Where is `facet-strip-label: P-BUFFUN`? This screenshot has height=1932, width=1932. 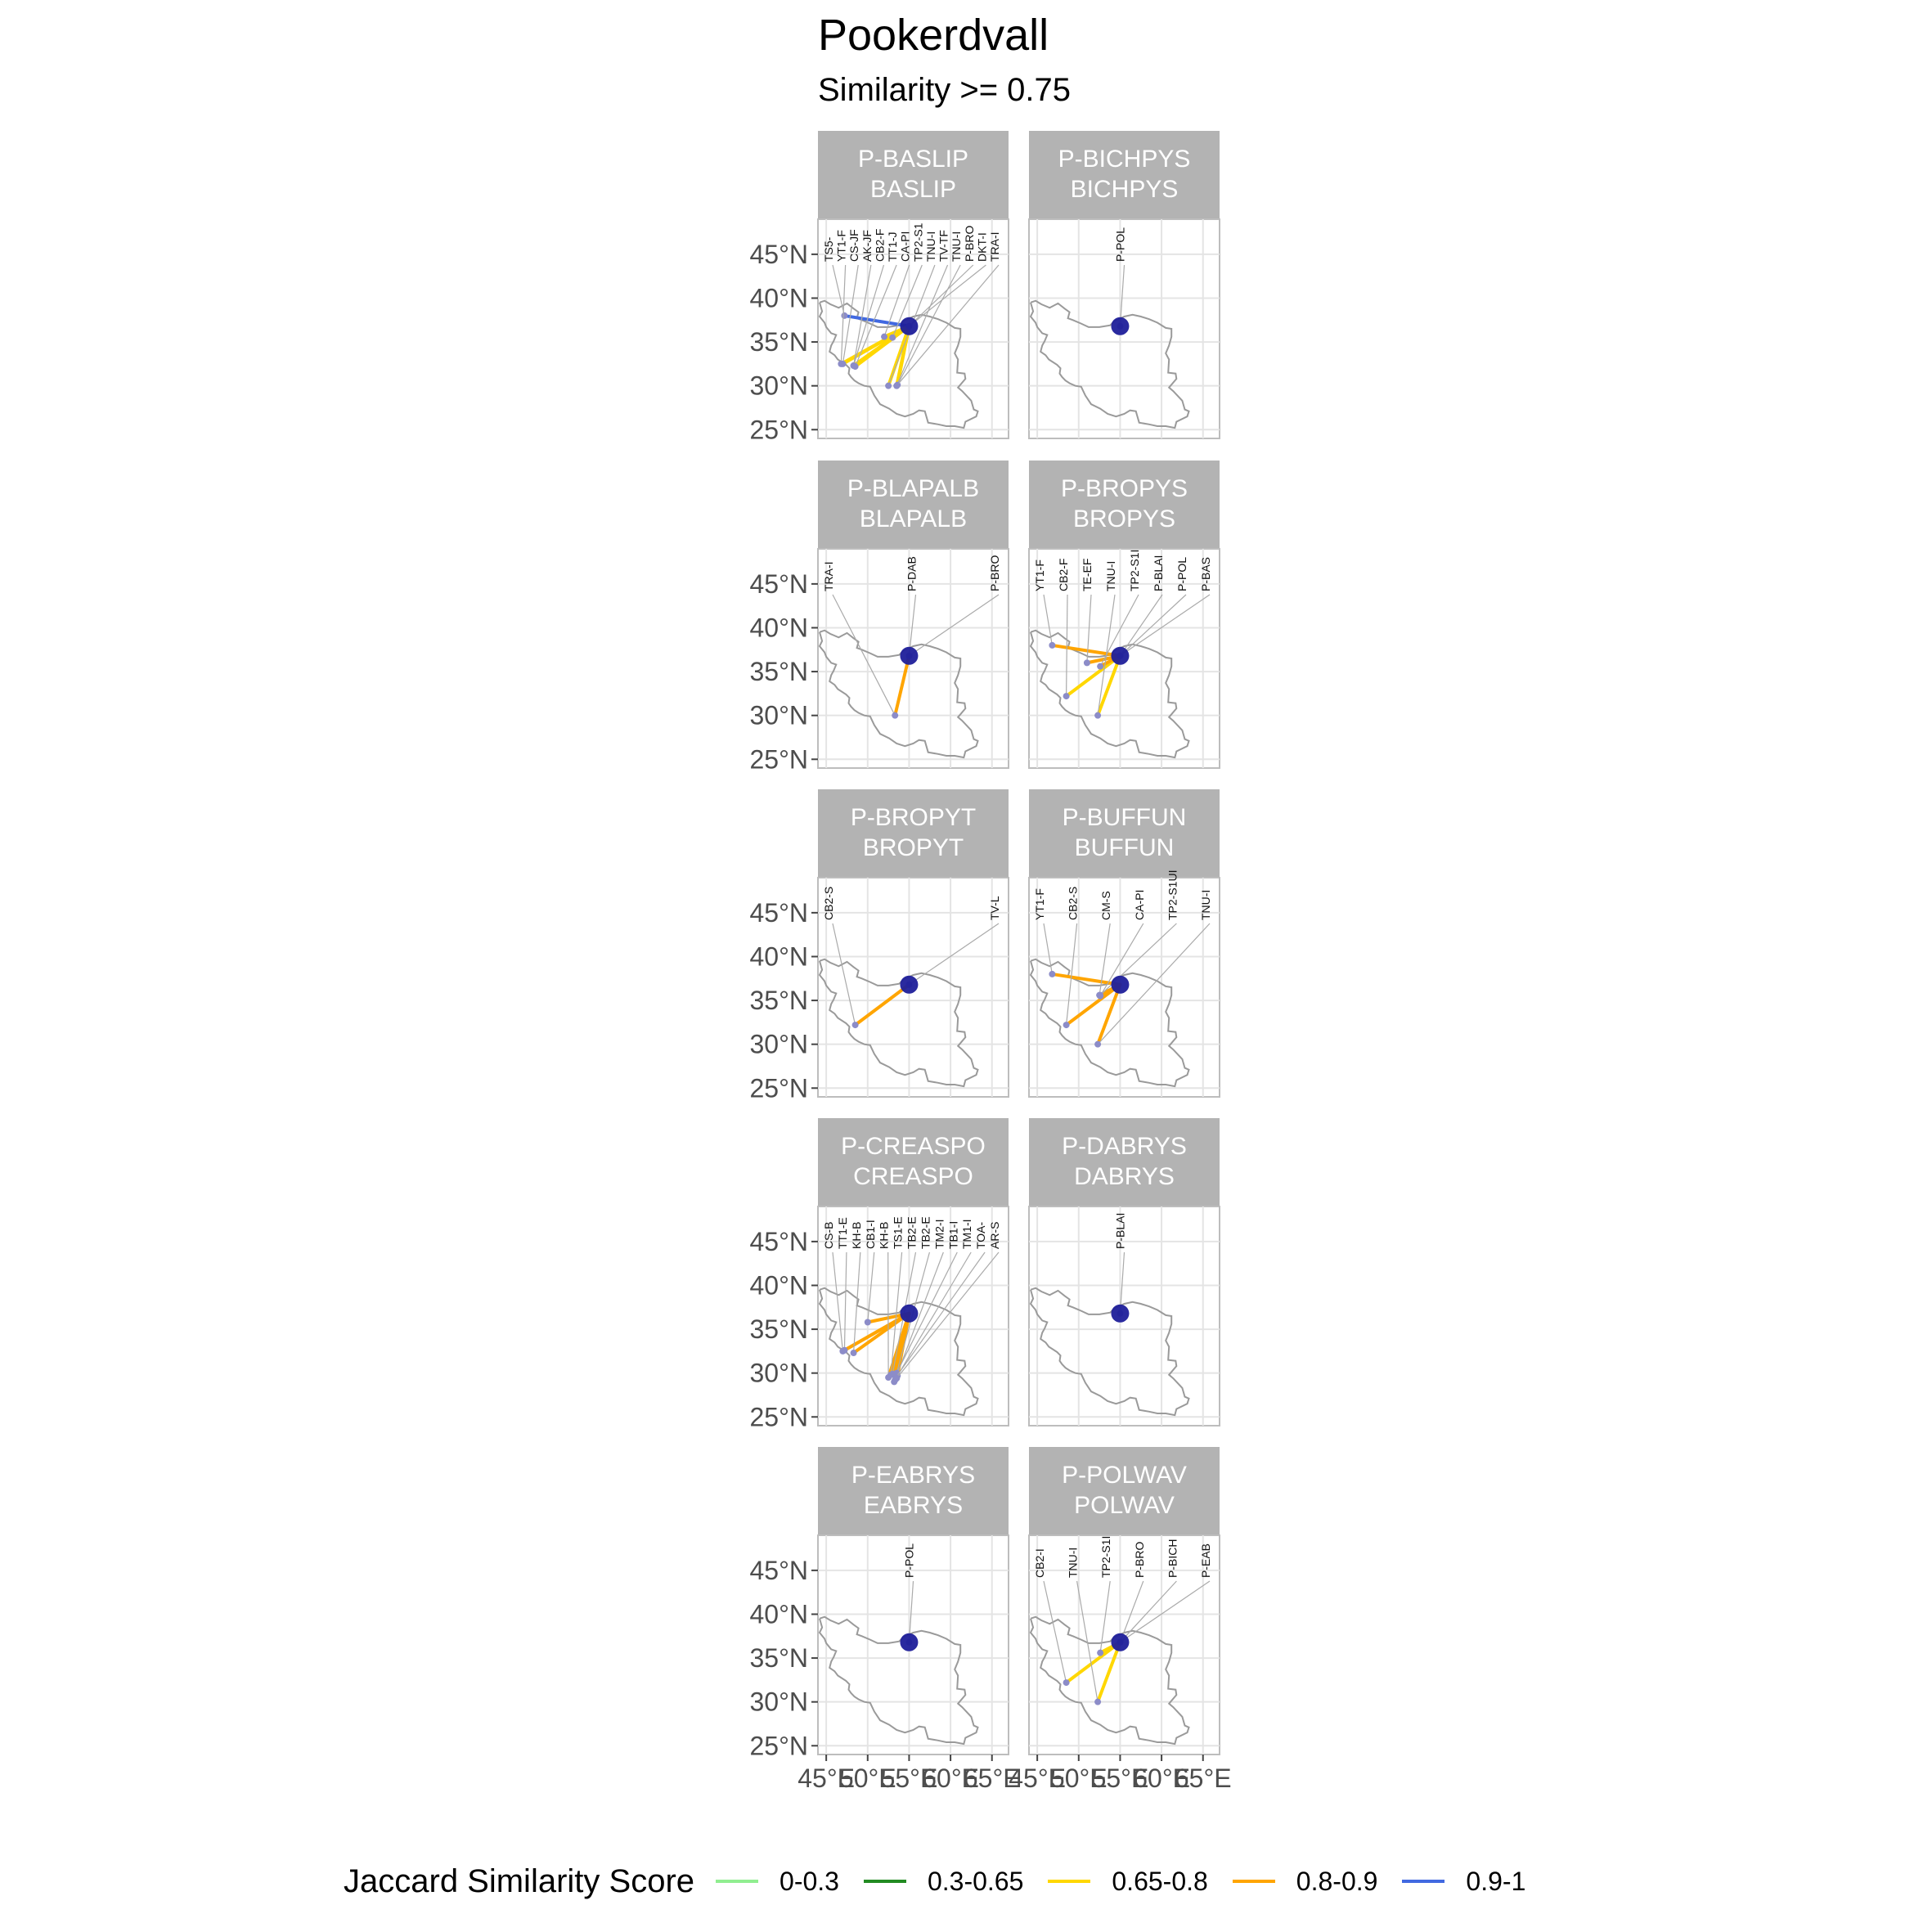 facet-strip-label: P-BUFFUN is located at coordinates (1125, 818).